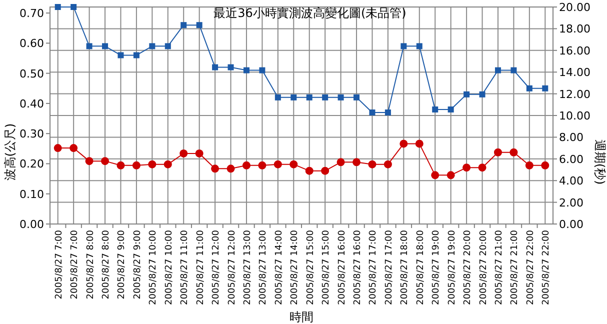 Image resolution: width=607 pixels, height=324 pixels. I want to click on x-tick-label: 2005/8/27 7:00, so click(59, 265).